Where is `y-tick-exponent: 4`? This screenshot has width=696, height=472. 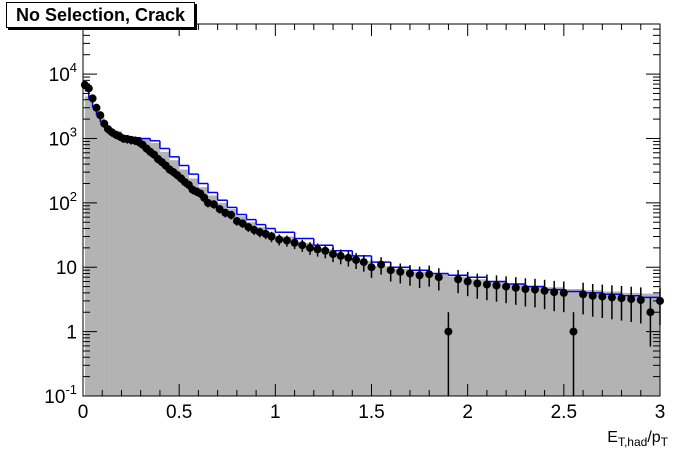
y-tick-exponent: 4 is located at coordinates (73, 67).